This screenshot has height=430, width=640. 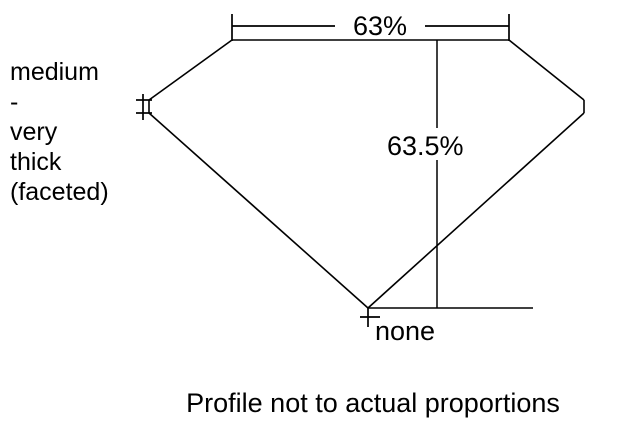 I want to click on profile-caption: Profile not to actual proportions, so click(x=373, y=403).